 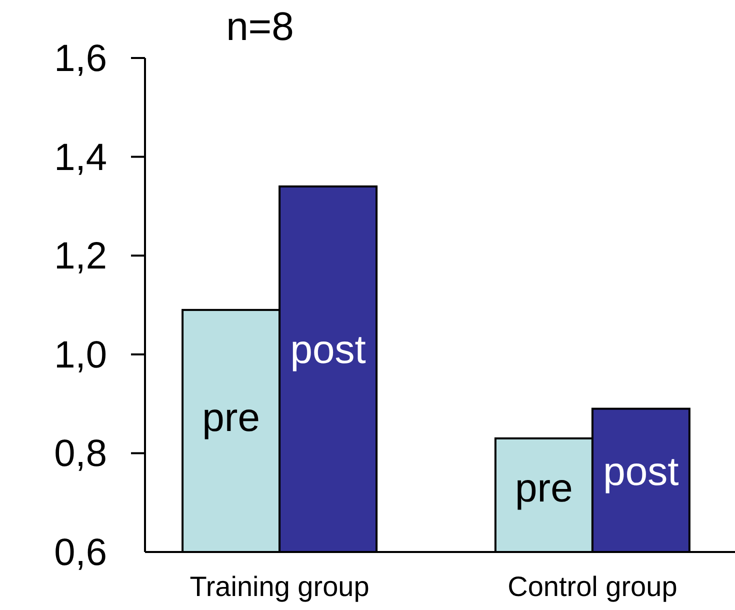 What do you see at coordinates (80, 355) in the screenshot?
I see `y-tick-label: 1,0` at bounding box center [80, 355].